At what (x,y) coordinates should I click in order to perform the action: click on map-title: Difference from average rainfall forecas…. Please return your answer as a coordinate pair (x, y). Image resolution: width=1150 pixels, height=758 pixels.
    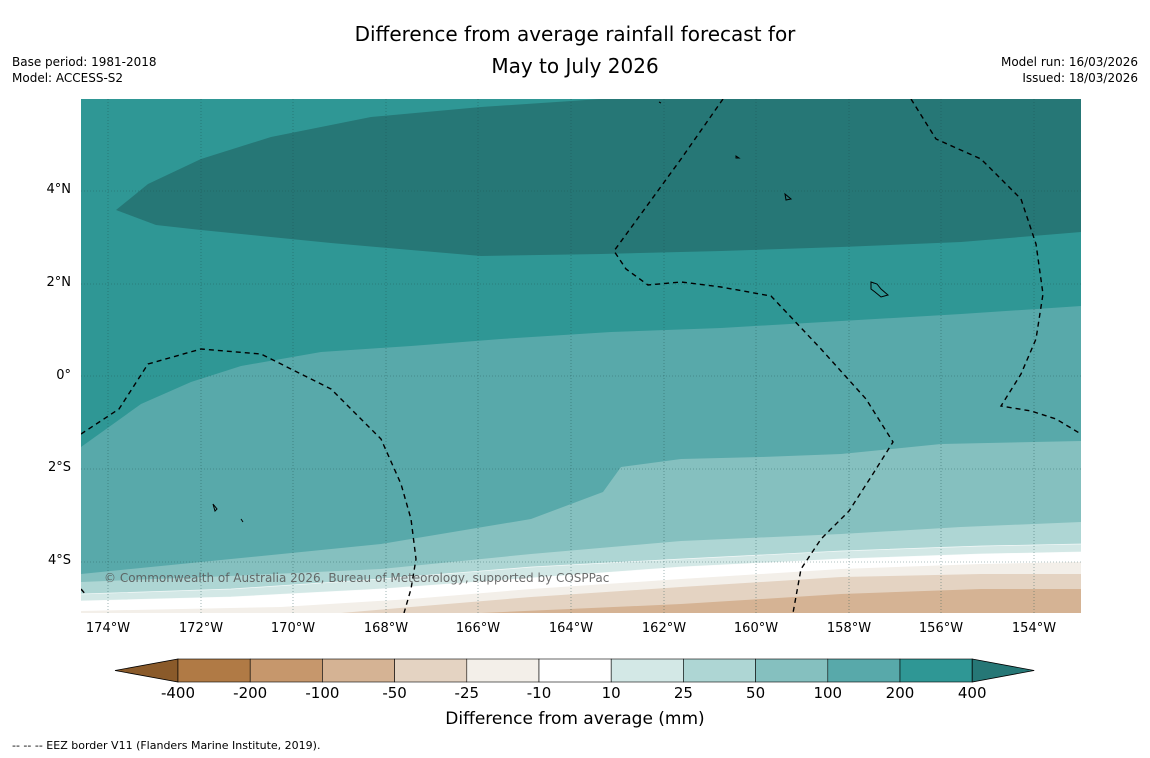
    Looking at the image, I should click on (575, 50).